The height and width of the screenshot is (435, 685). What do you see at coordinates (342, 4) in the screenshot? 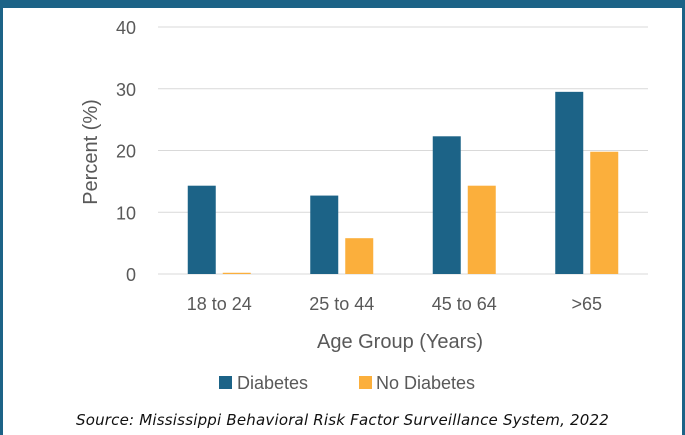
I see `header-bar` at bounding box center [342, 4].